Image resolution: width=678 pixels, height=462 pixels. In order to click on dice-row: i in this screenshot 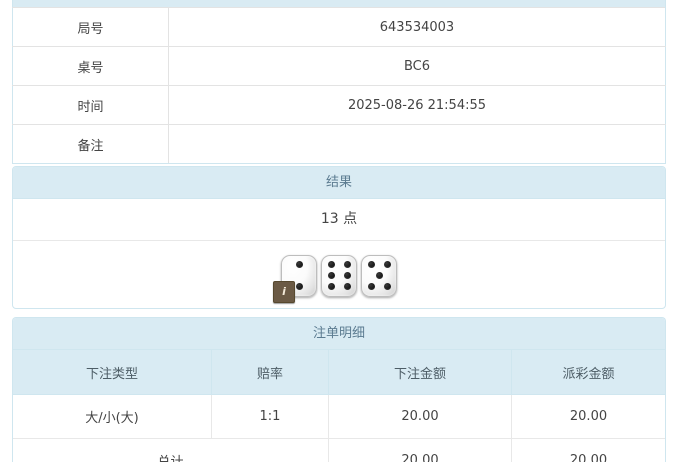, I will do `click(339, 274)`.